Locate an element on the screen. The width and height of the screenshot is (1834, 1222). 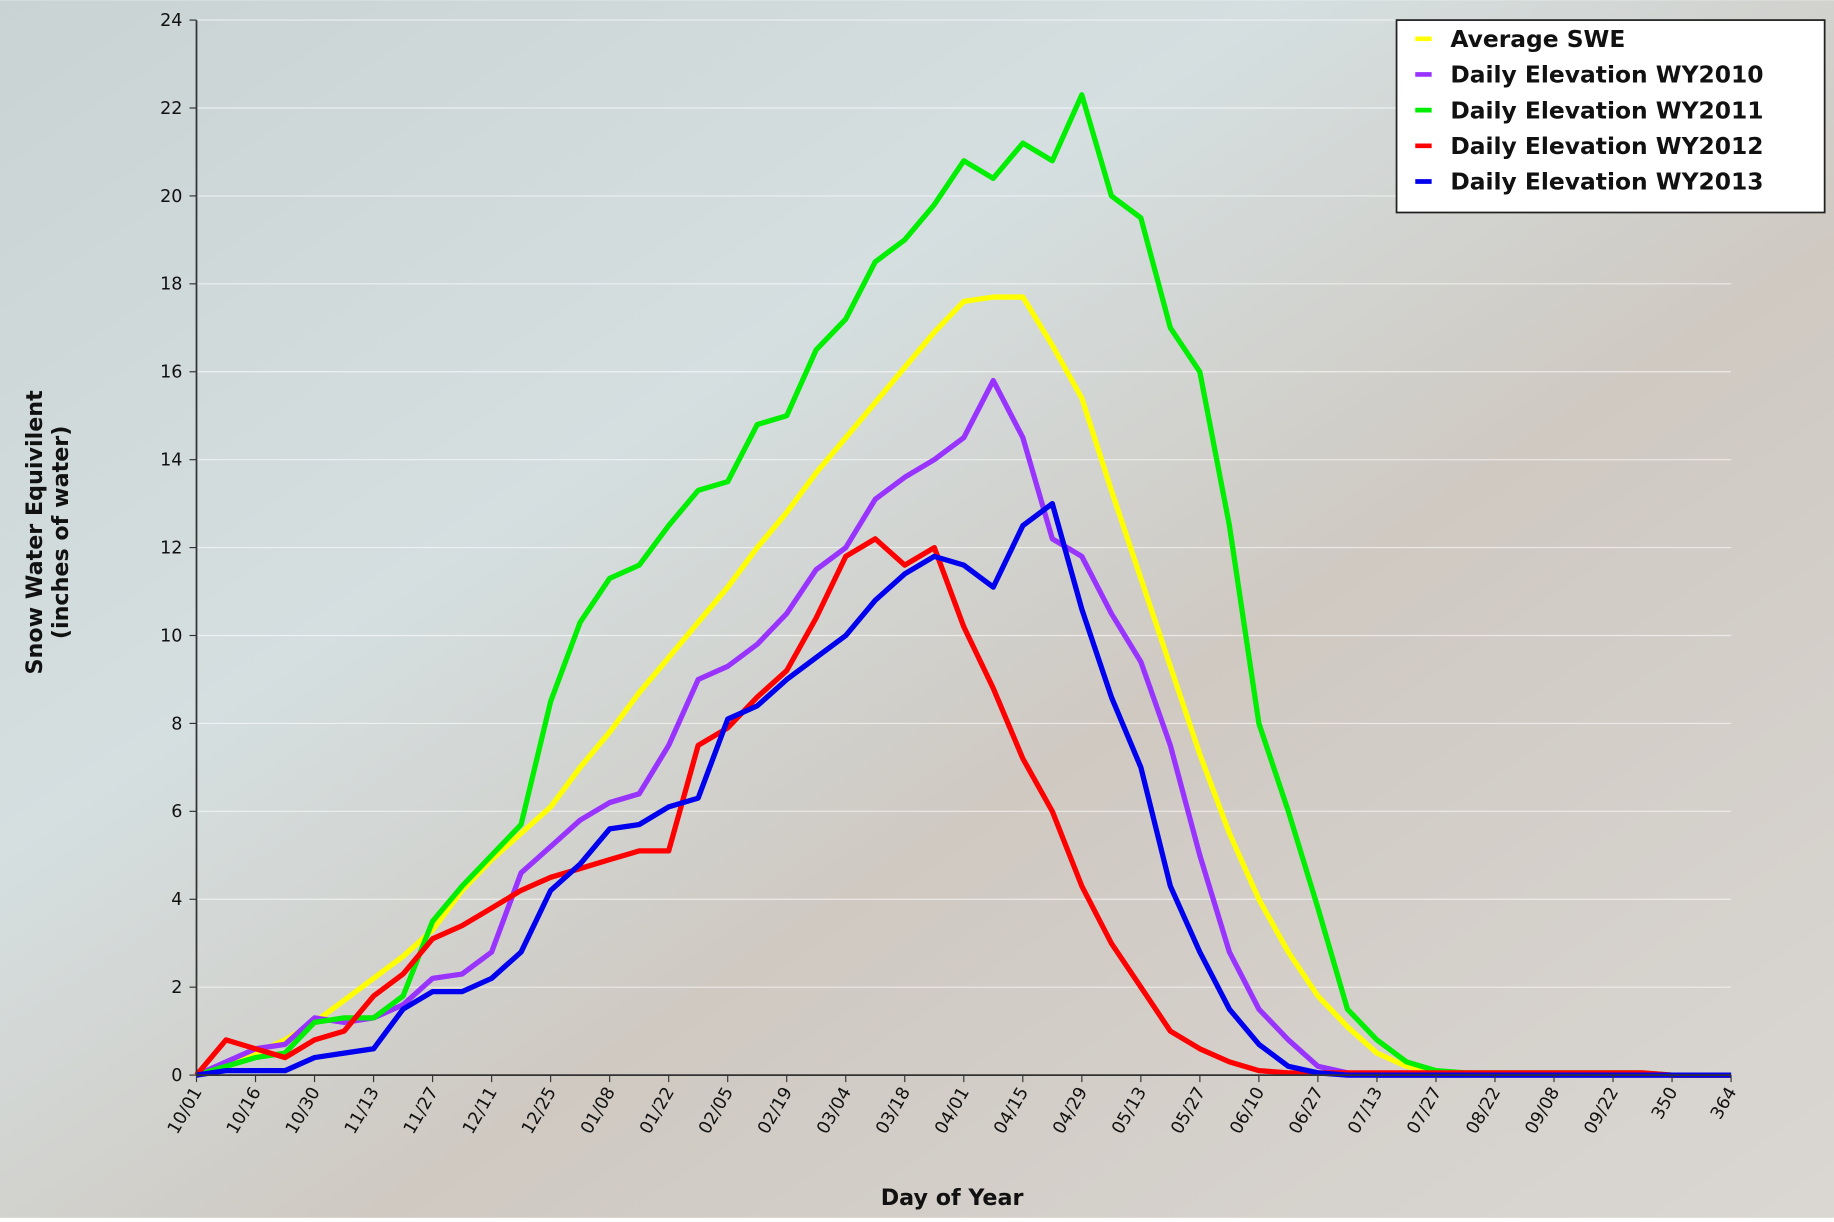
legend-label: Daily Elevation WY2011 is located at coordinates (1606, 110).